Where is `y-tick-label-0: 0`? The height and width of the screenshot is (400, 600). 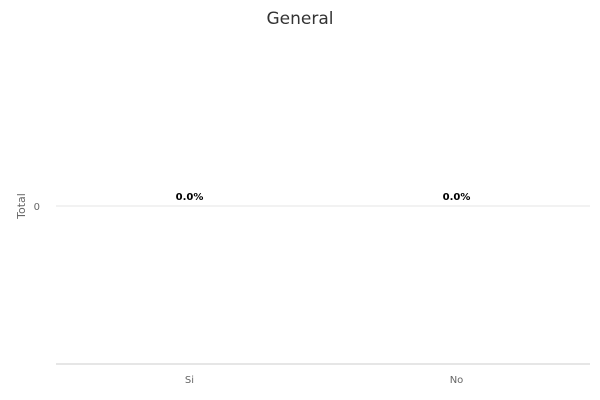 y-tick-label-0: 0 is located at coordinates (37, 207).